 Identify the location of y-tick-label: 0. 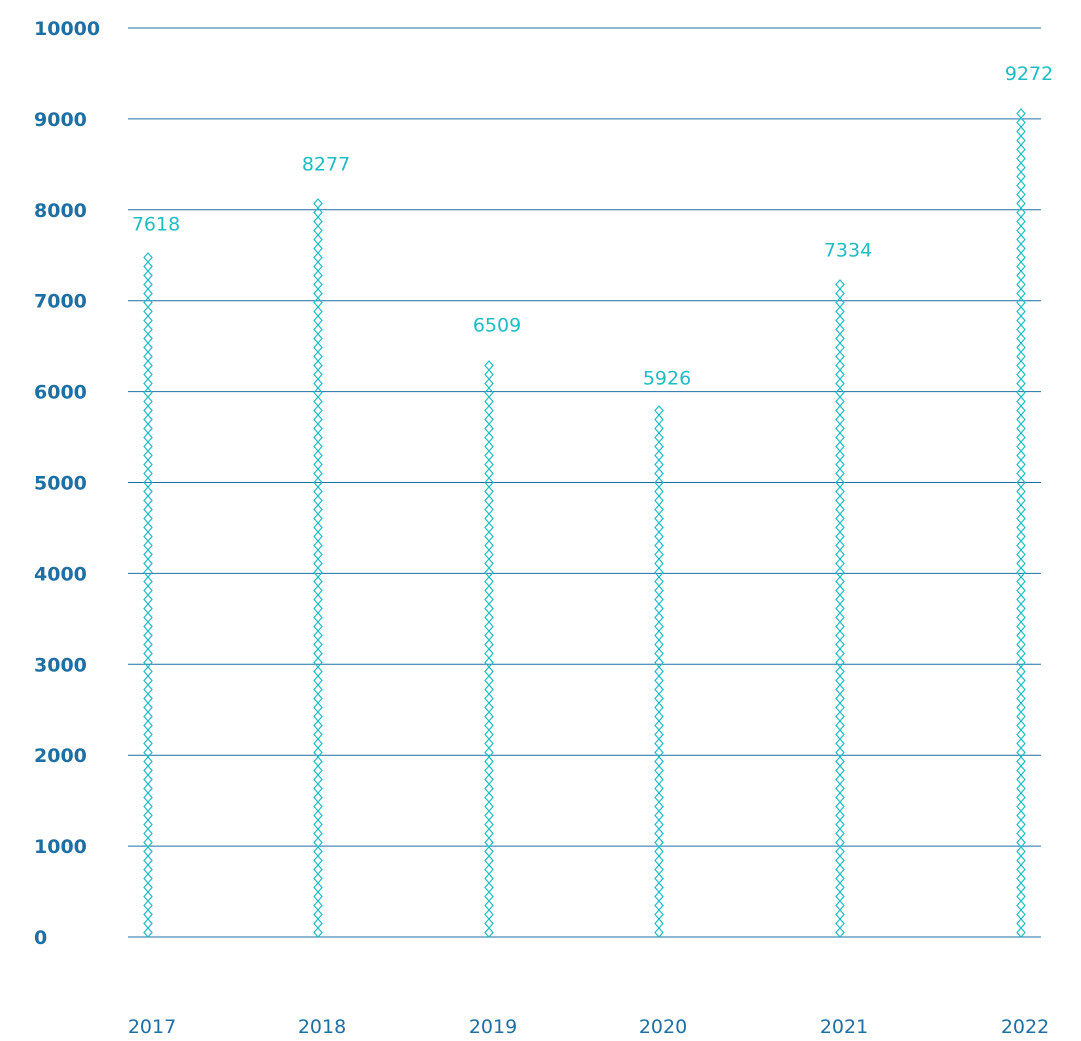
(40, 938).